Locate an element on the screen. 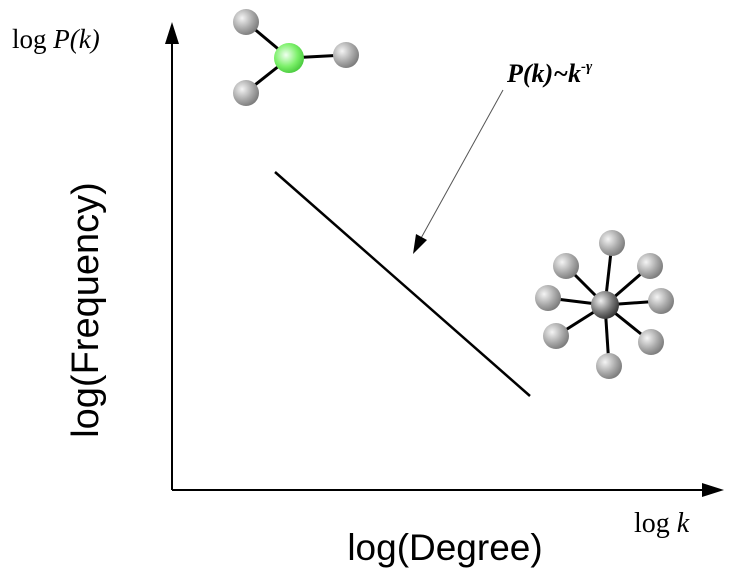  x-axis-symbol: log k is located at coordinates (662, 523).